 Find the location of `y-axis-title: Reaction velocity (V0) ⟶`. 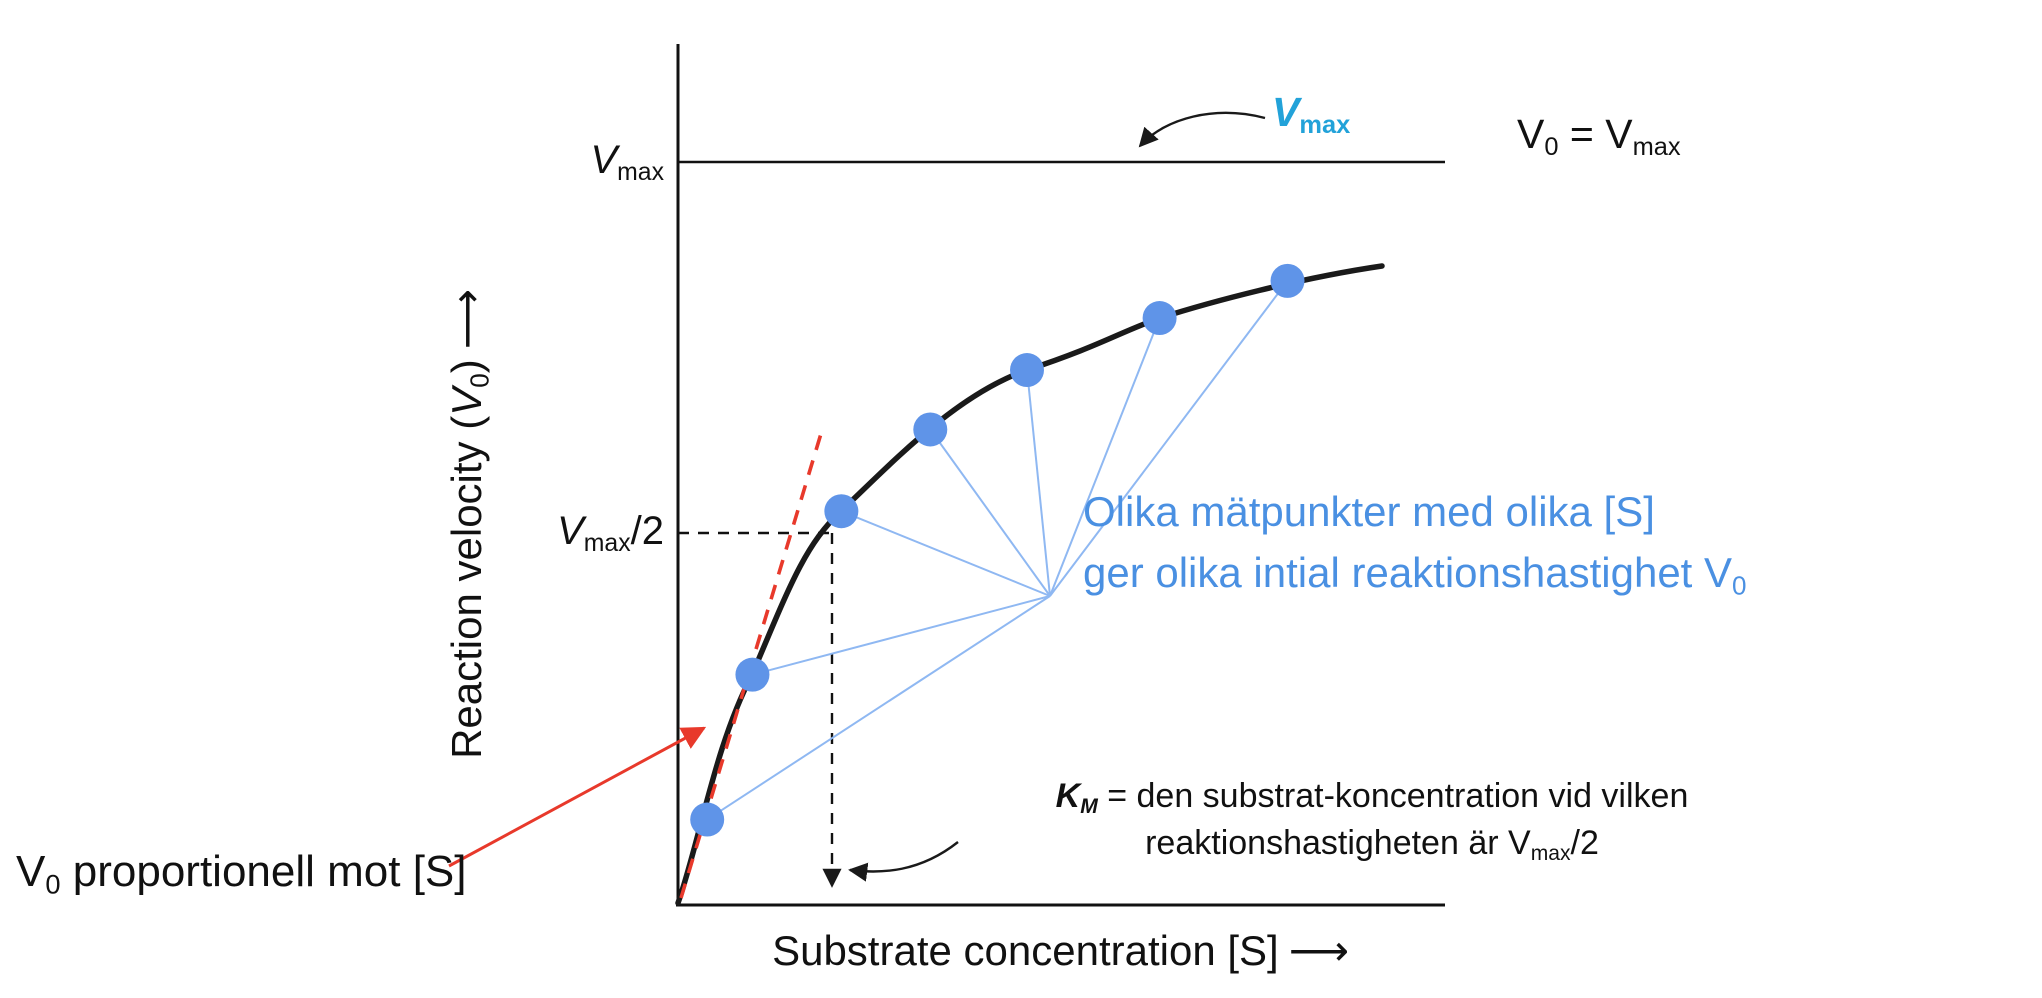

y-axis-title: Reaction velocity (V0) ⟶ is located at coordinates (469, 524).